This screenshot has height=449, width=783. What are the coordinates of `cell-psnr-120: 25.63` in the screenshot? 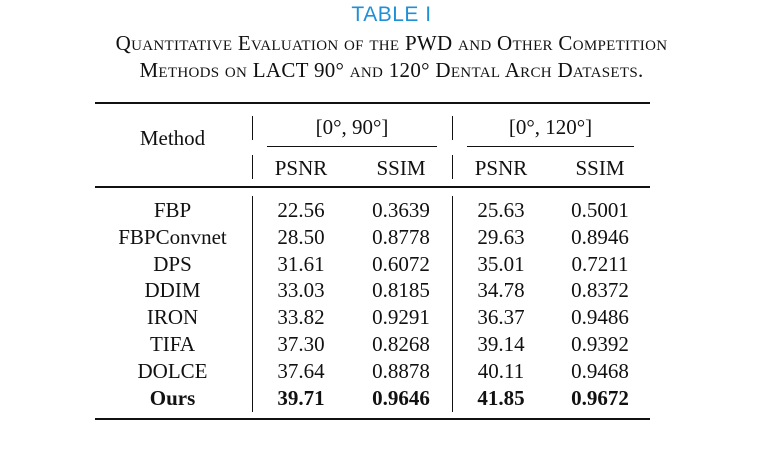 It's located at (501, 210).